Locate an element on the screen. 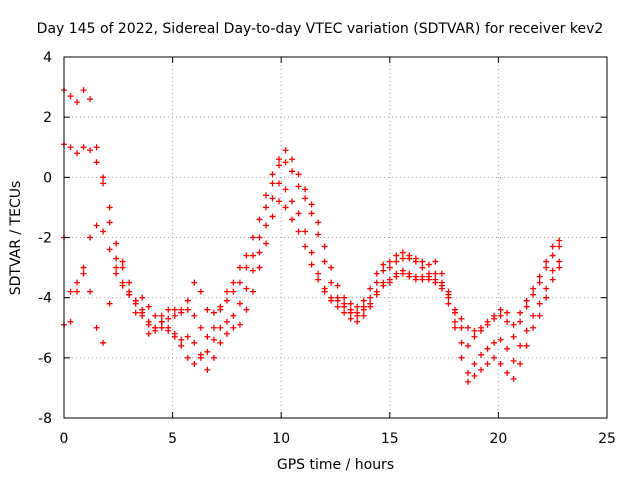 The width and height of the screenshot is (640, 480). x-tick-label: 5 is located at coordinates (172, 439).